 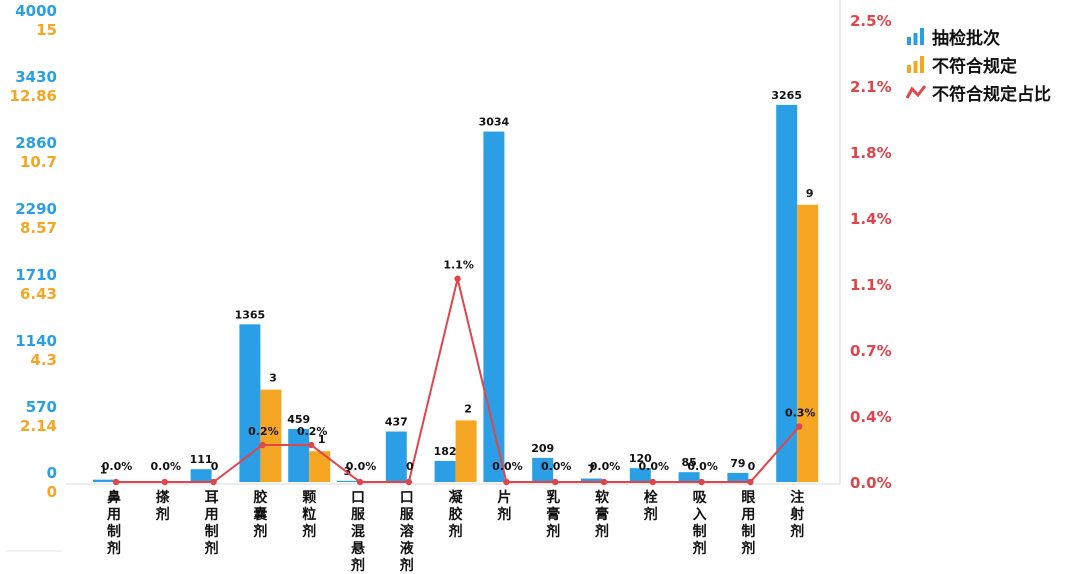 What do you see at coordinates (974, 66) in the screenshot?
I see `legend-label-noncompliant: 不符合规定` at bounding box center [974, 66].